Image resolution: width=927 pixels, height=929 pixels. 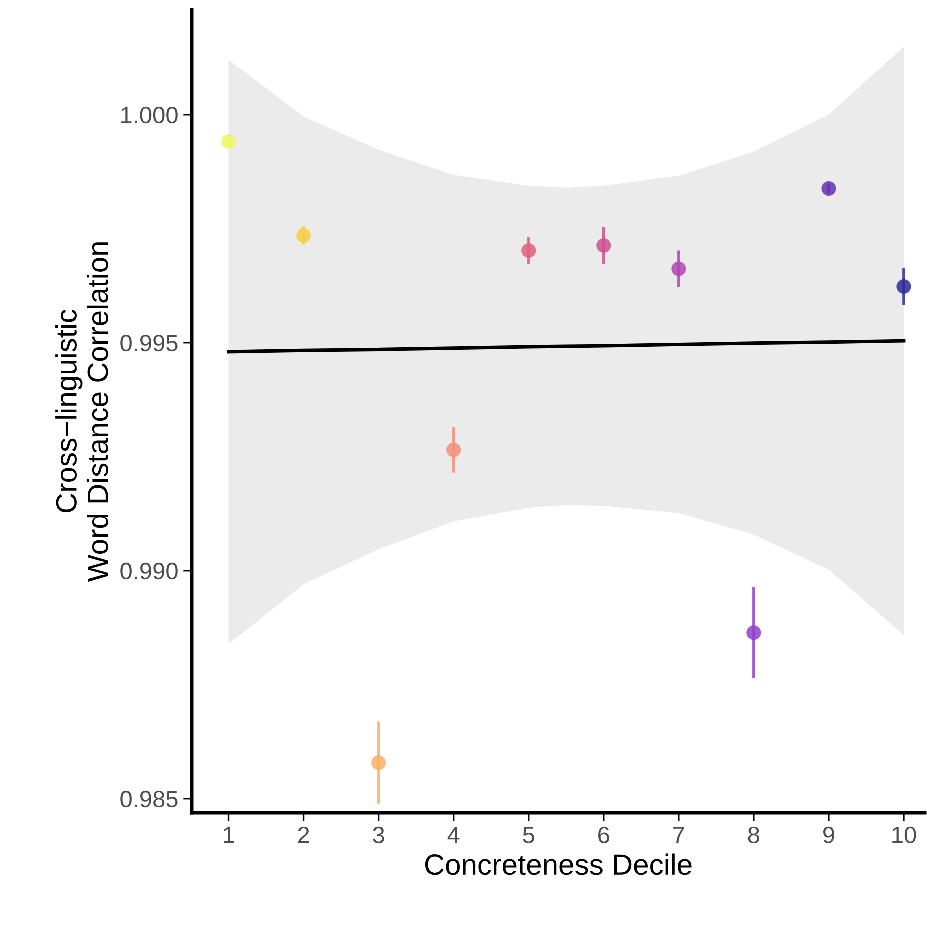 I want to click on x-tick-label: 3, so click(x=378, y=835).